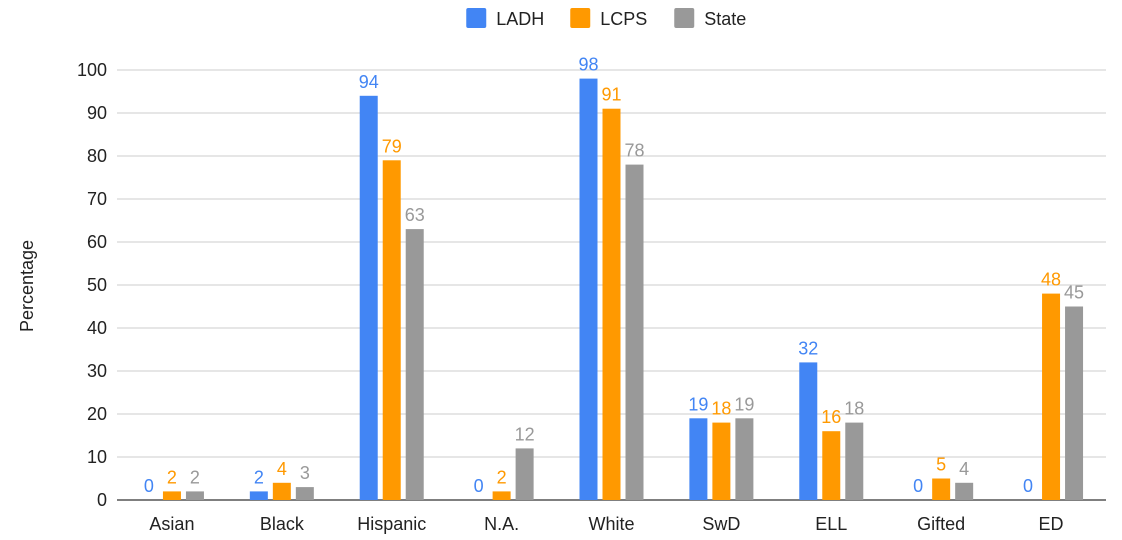 This screenshot has width=1122, height=540. I want to click on data-label: 45, so click(1074, 293).